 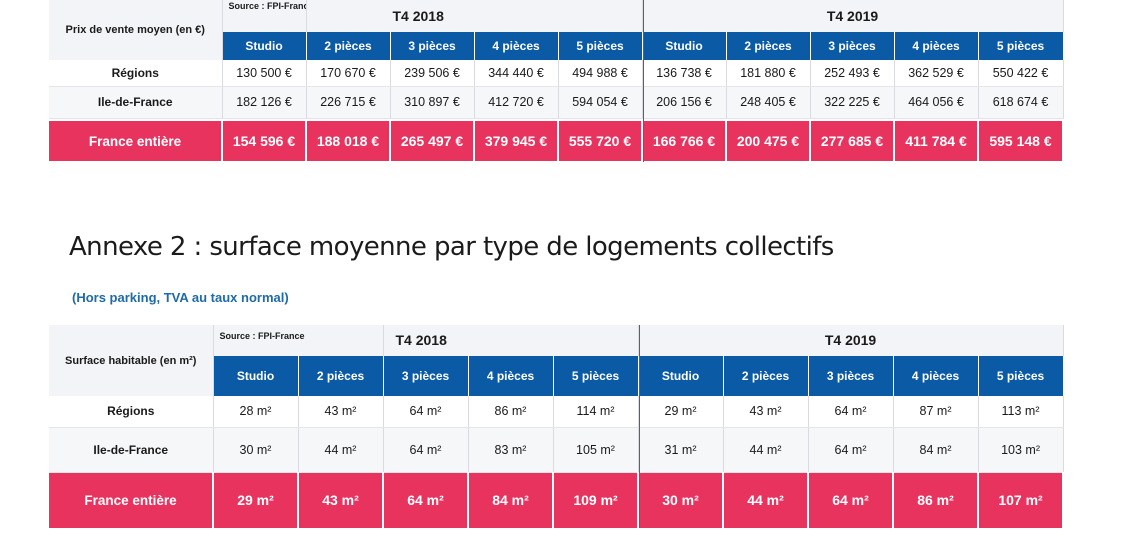 I want to click on cell: 252 493 €, so click(x=852, y=73).